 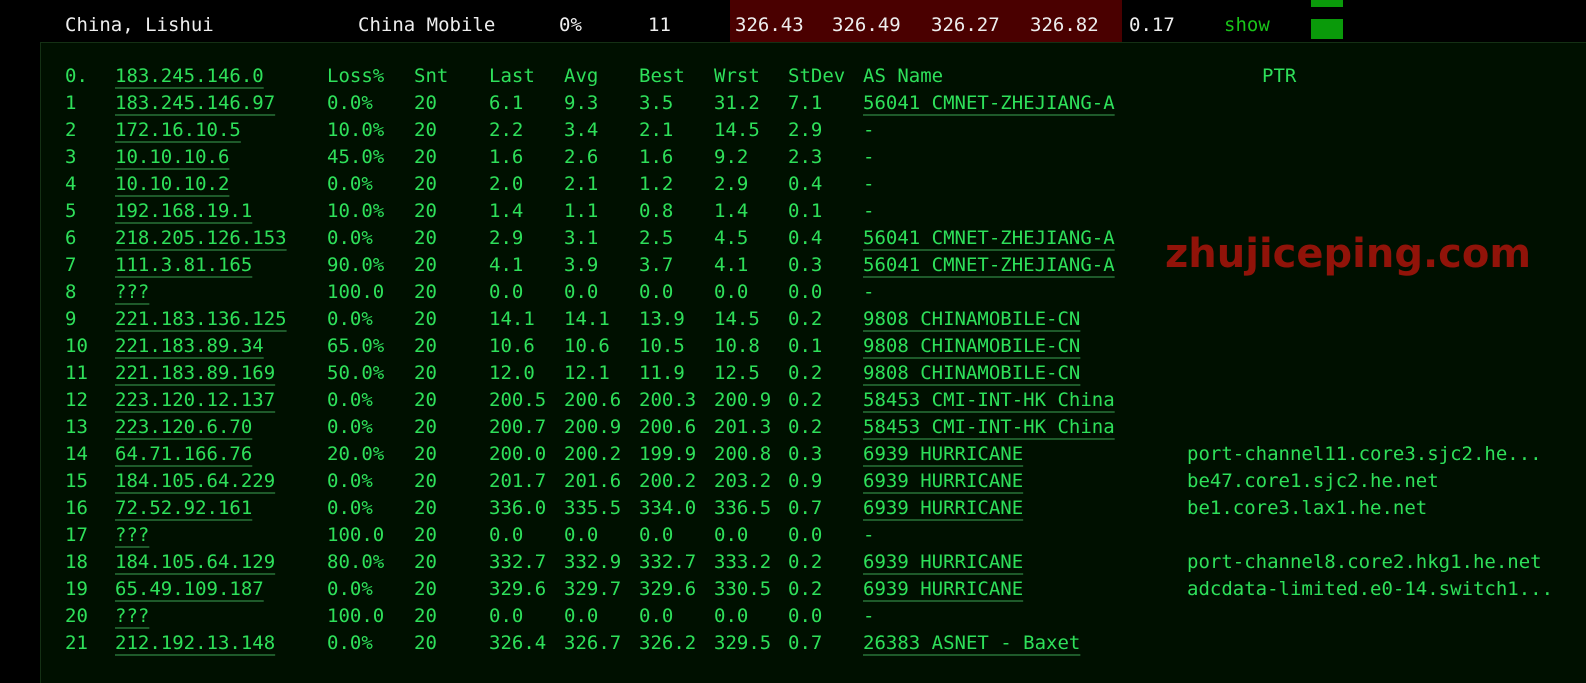 What do you see at coordinates (581, 535) in the screenshot?
I see `cell-avg: 0.0` at bounding box center [581, 535].